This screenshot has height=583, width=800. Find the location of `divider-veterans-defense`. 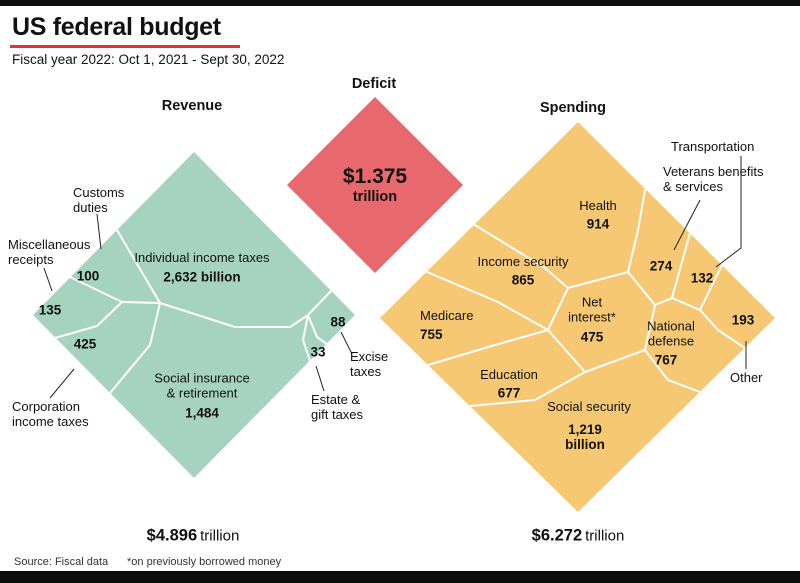

divider-veterans-defense is located at coordinates (686, 304).